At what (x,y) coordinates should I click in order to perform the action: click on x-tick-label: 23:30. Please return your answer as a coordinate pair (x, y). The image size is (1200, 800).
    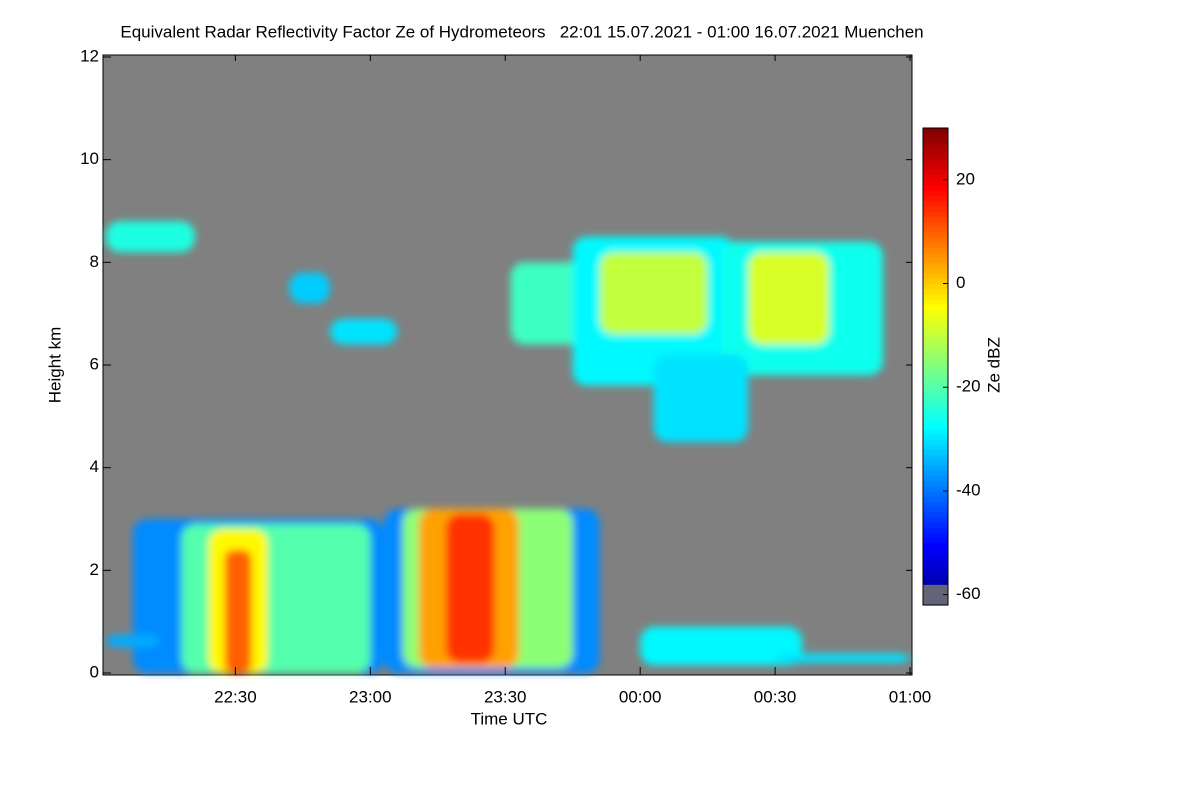
    Looking at the image, I should click on (505, 696).